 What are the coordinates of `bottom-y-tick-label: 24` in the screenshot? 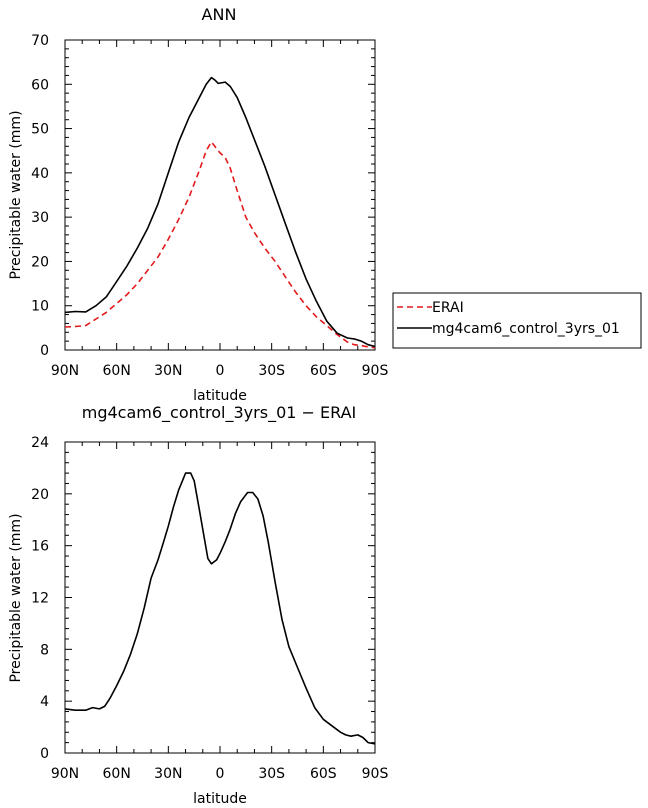 It's located at (40, 443).